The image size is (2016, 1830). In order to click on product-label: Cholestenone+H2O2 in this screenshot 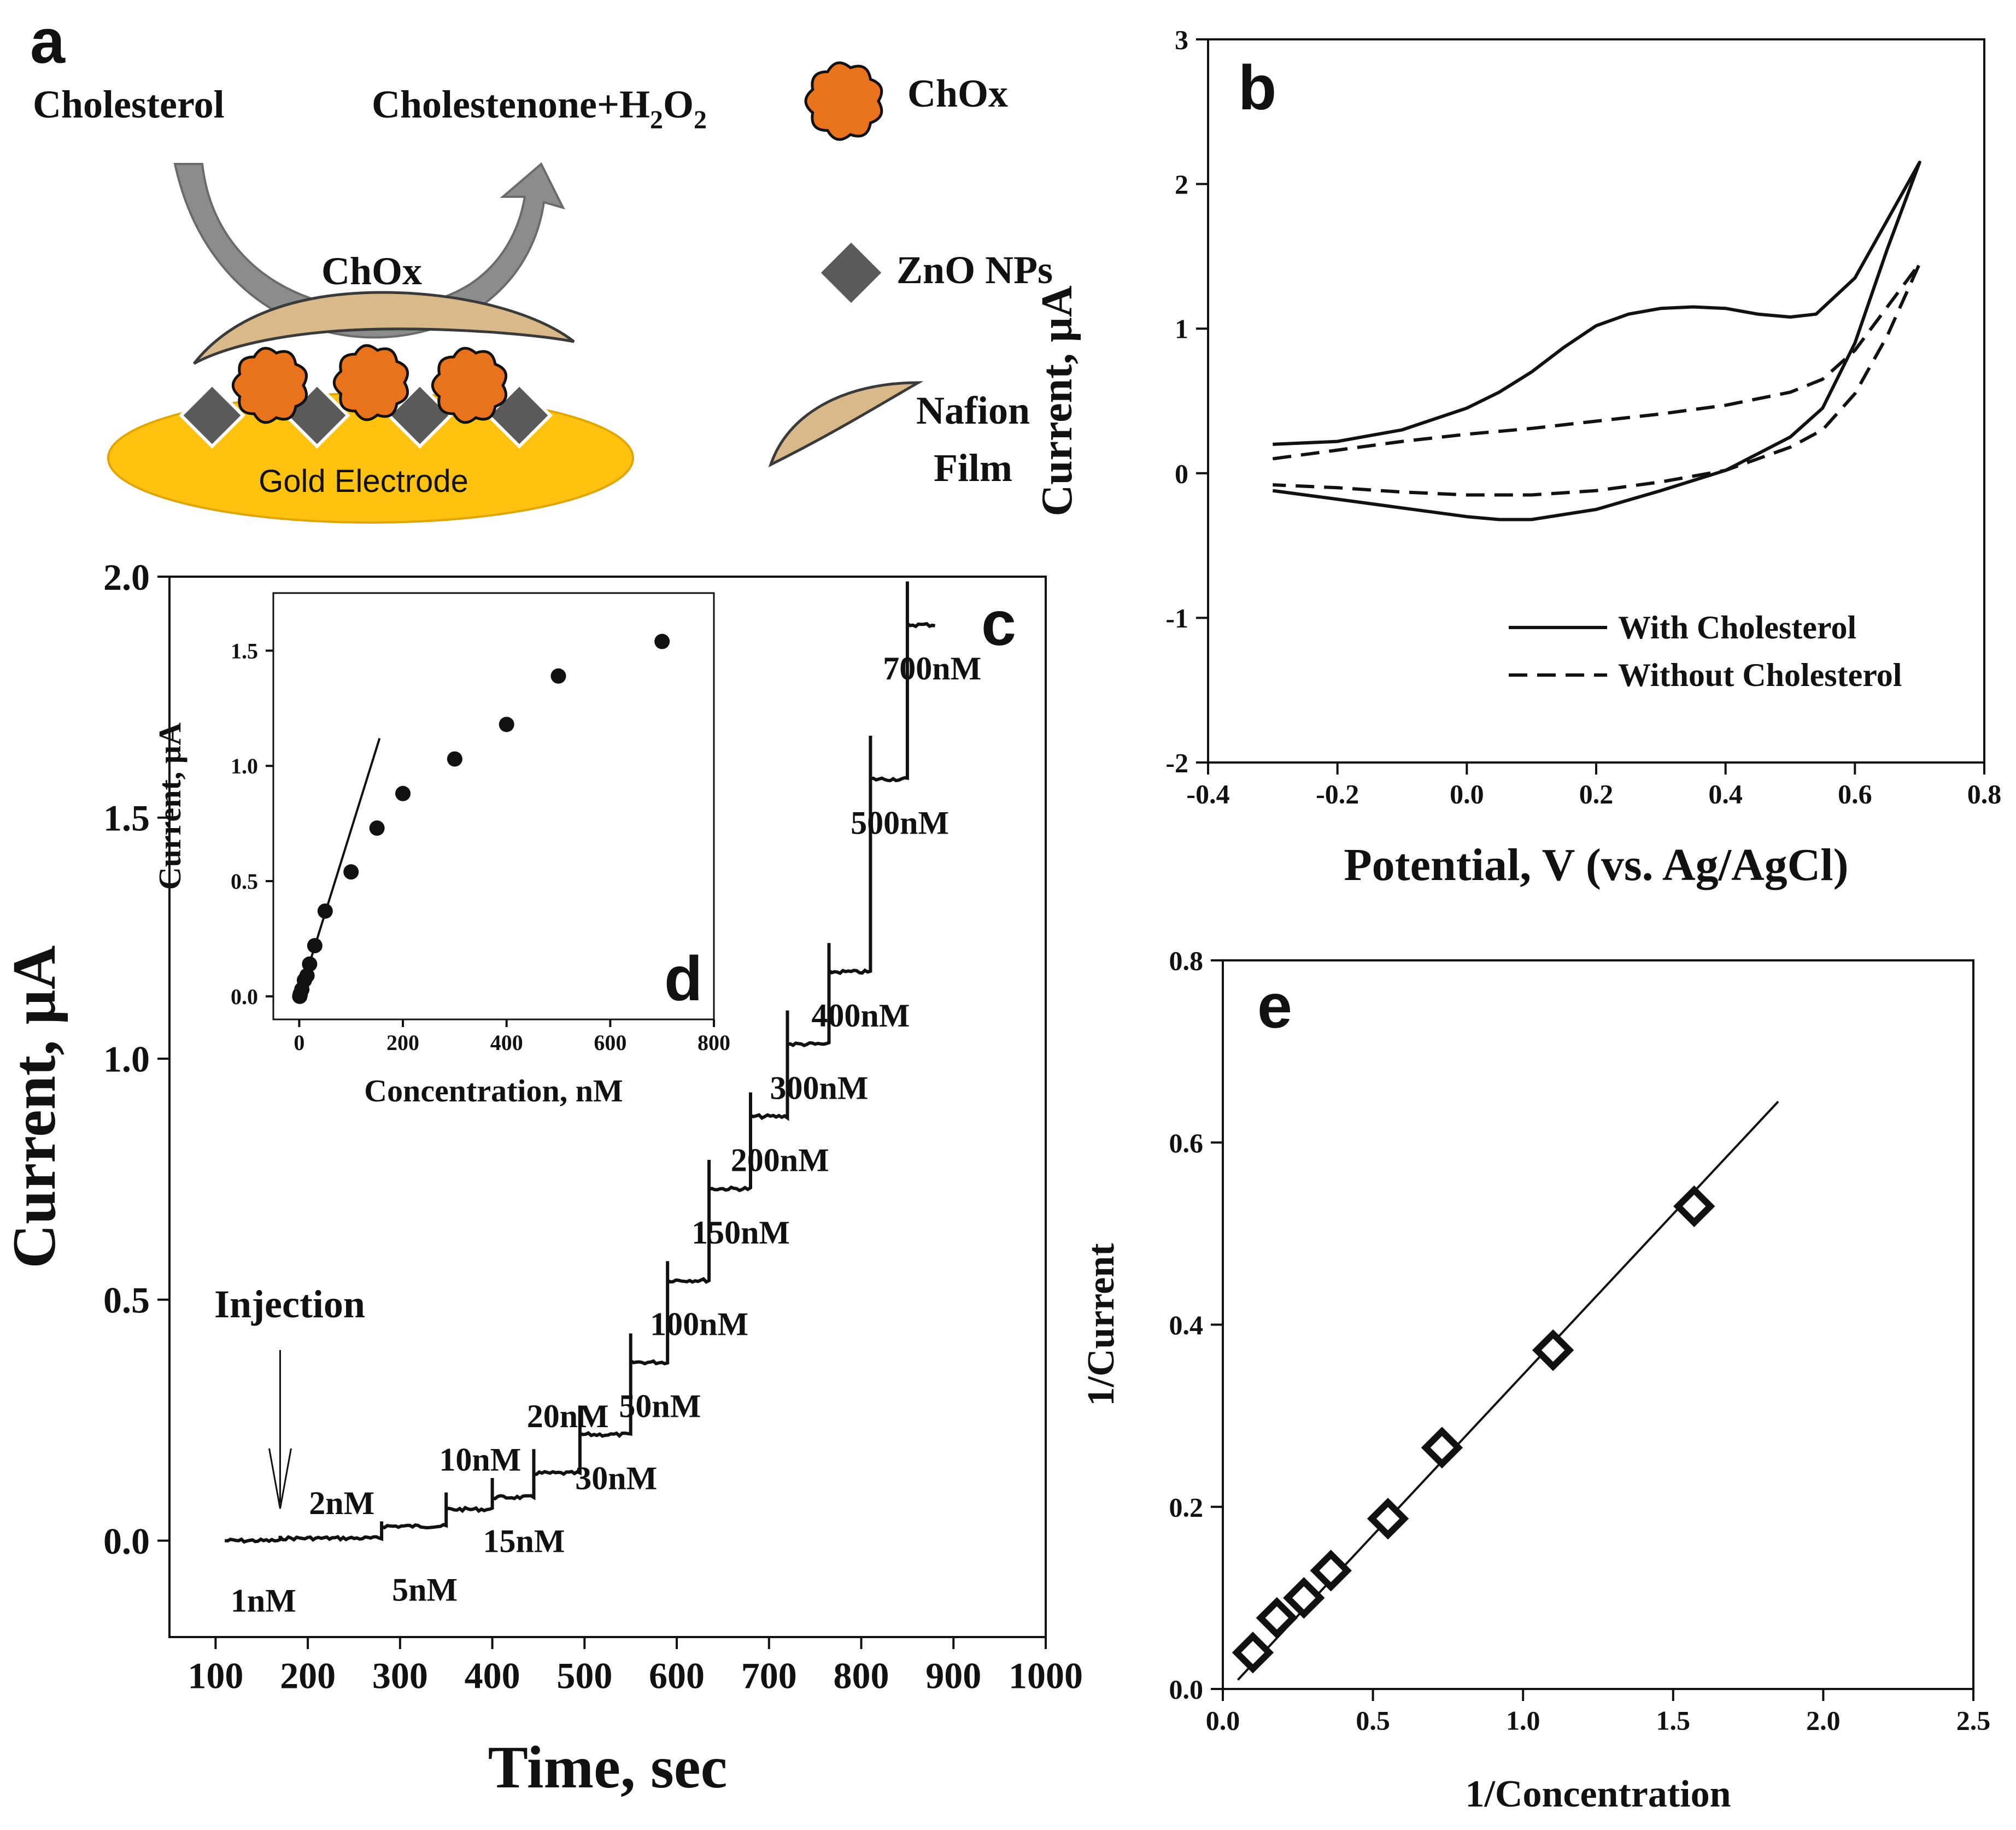, I will do `click(539, 108)`.